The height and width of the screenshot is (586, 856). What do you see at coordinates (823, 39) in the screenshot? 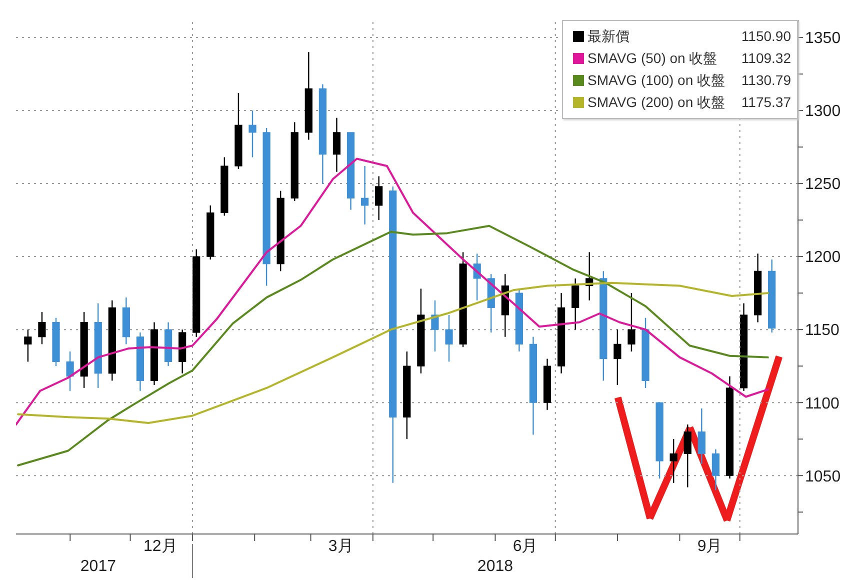
I see `y-tick-label: 1350` at bounding box center [823, 39].